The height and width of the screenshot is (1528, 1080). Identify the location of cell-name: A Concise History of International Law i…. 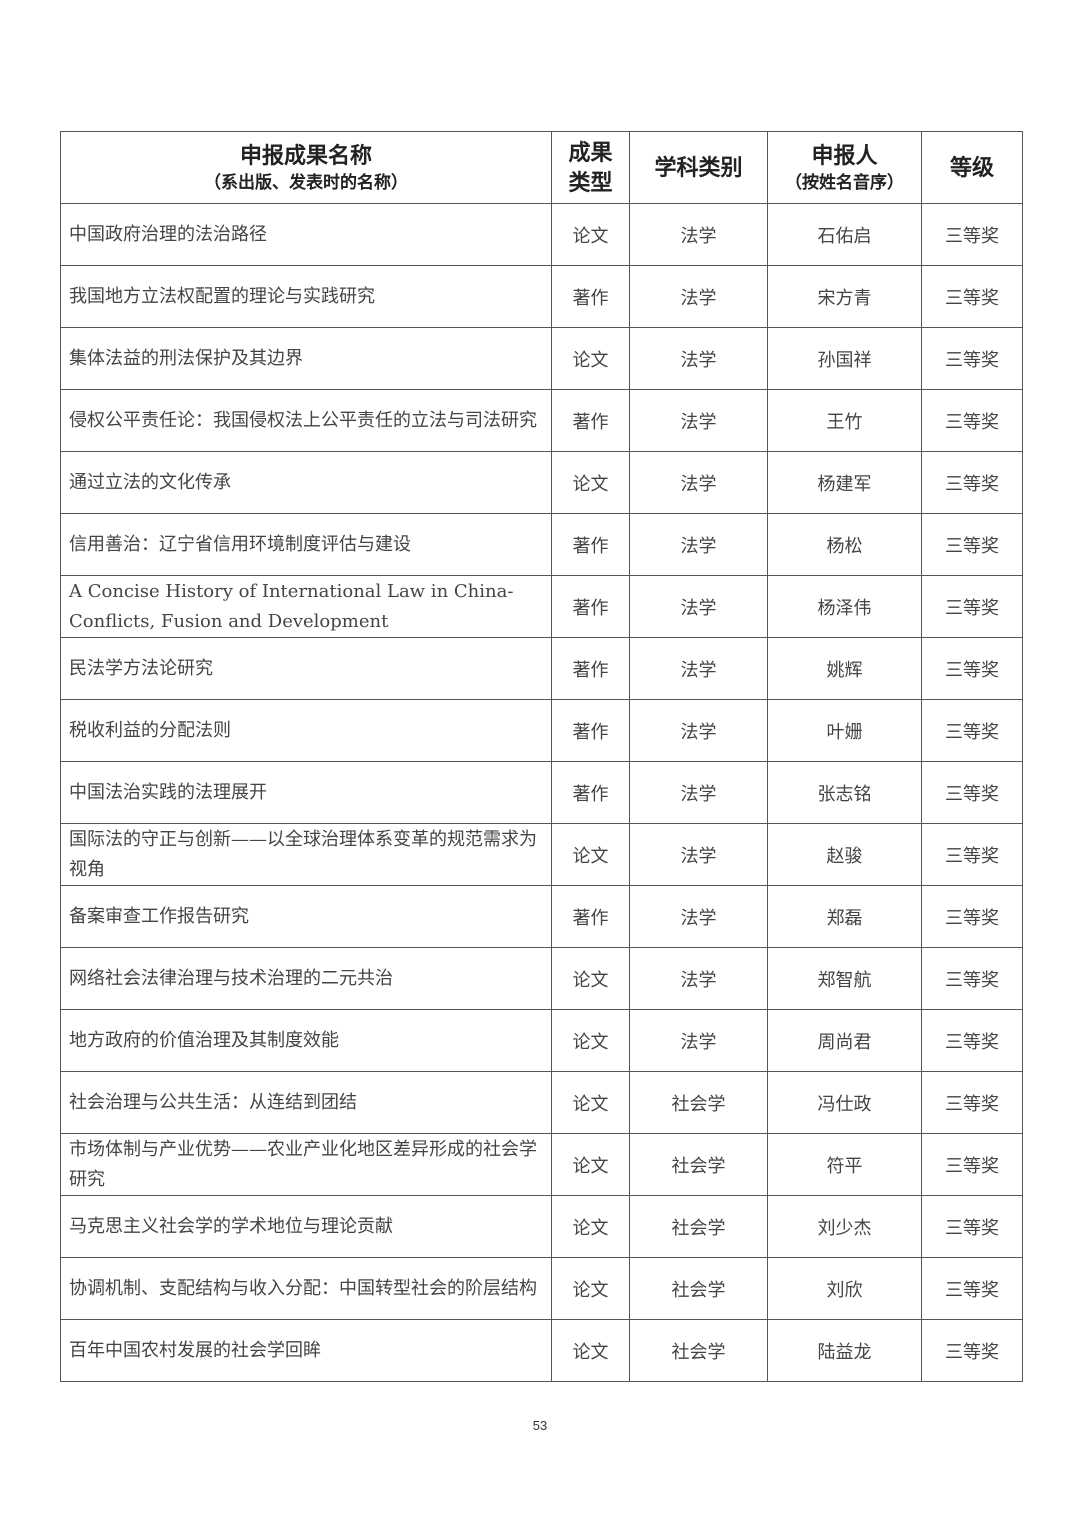
(306, 606).